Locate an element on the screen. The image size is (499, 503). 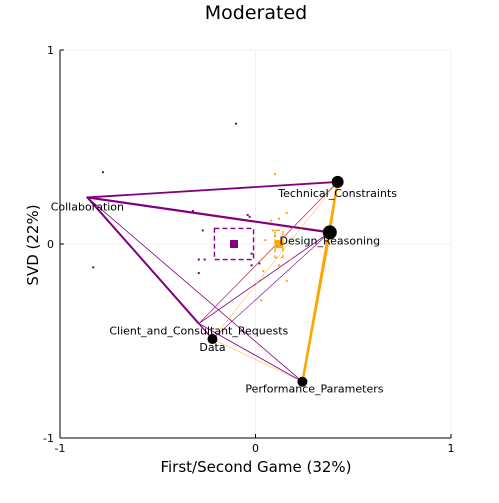
code-label: Data is located at coordinates (212, 347).